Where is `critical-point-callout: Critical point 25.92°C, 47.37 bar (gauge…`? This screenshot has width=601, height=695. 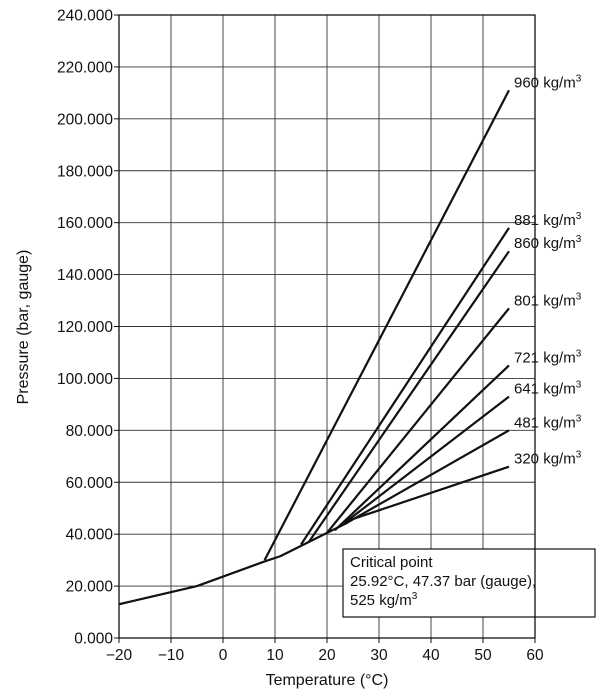
critical-point-callout: Critical point 25.92°C, 47.37 bar (gauge… is located at coordinates (469, 583).